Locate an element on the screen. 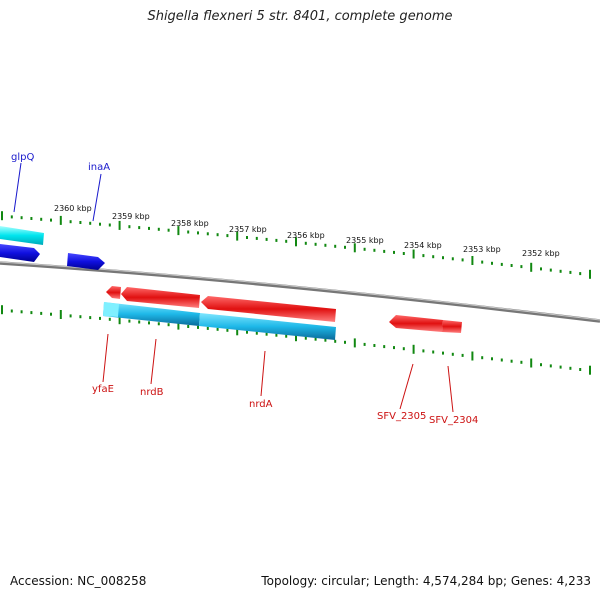  gene-label-glpQ: glpQ is located at coordinates (22, 157).